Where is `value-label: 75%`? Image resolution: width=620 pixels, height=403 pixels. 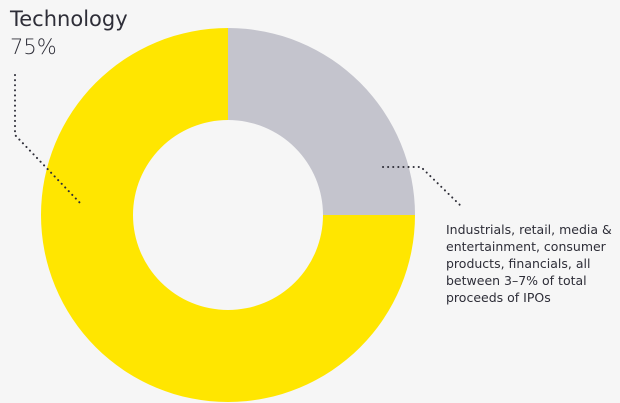
value-label: 75% is located at coordinates (33, 47).